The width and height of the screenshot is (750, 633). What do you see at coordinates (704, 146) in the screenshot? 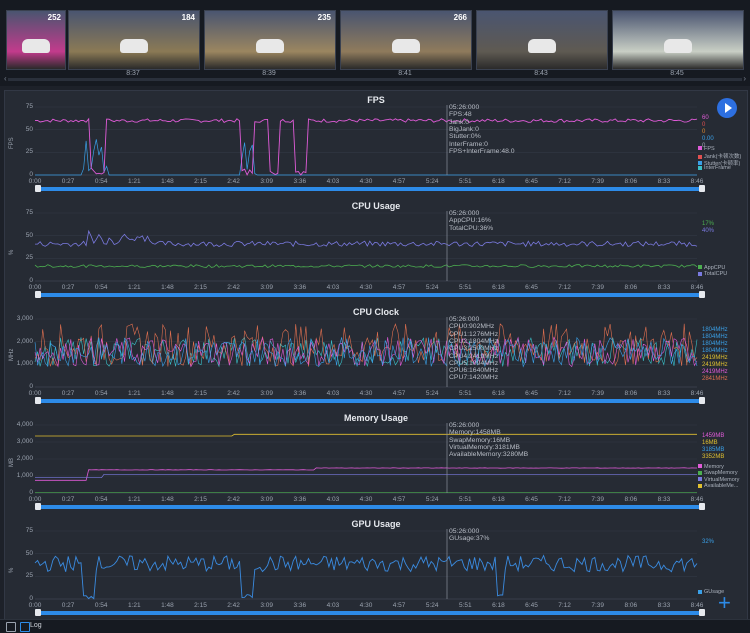
I see `current-value: 0` at bounding box center [704, 146].